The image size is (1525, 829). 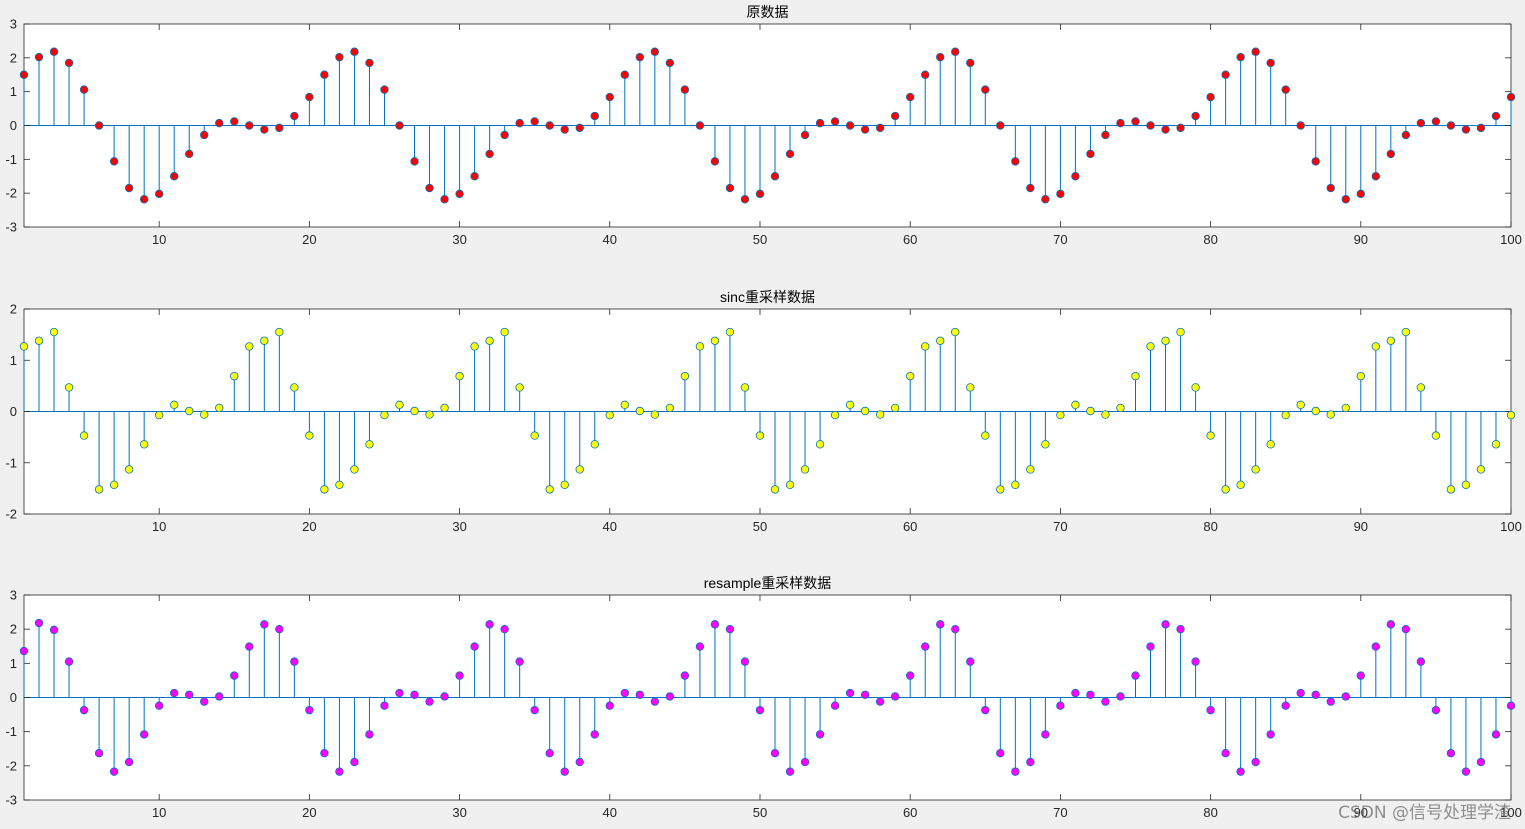 I want to click on y-tick-label: 2, so click(x=13, y=309).